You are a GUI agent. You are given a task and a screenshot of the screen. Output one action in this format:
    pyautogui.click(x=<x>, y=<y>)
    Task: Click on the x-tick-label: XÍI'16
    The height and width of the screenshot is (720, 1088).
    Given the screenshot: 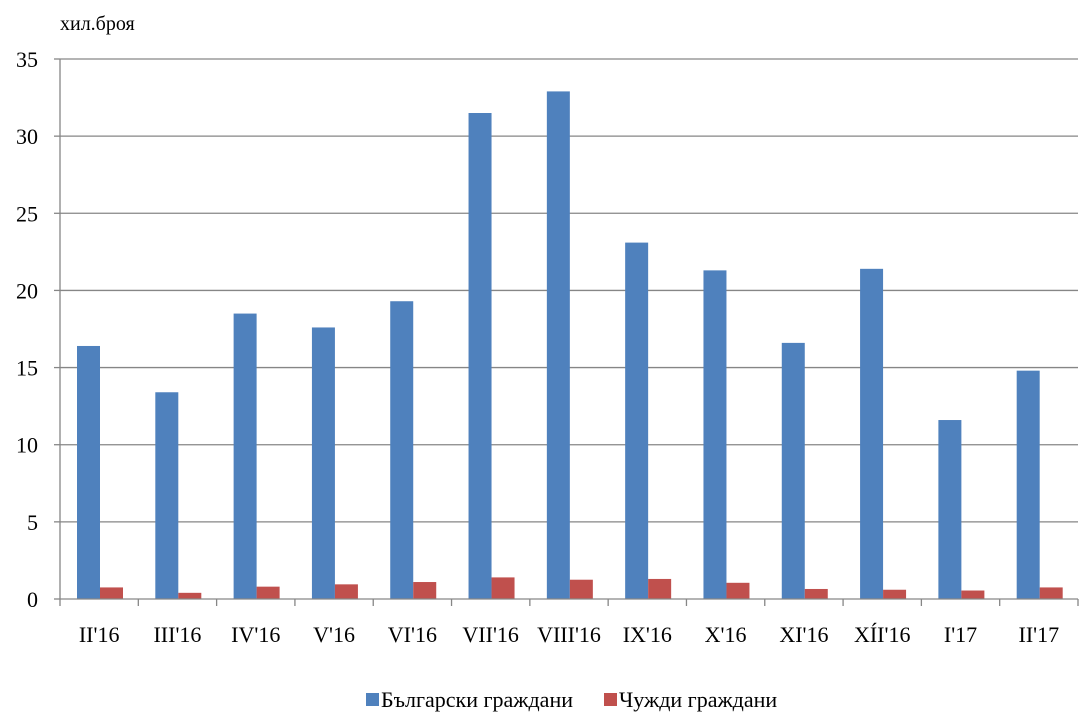 What is the action you would take?
    pyautogui.click(x=882, y=634)
    